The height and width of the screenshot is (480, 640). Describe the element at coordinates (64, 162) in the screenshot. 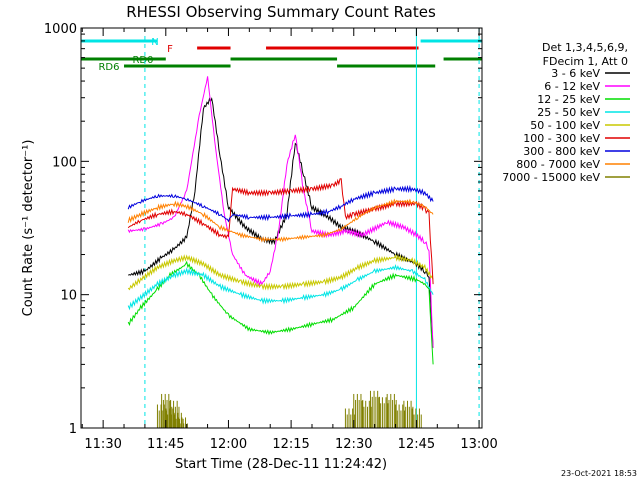

I see `y-tick-label: 100` at that location.